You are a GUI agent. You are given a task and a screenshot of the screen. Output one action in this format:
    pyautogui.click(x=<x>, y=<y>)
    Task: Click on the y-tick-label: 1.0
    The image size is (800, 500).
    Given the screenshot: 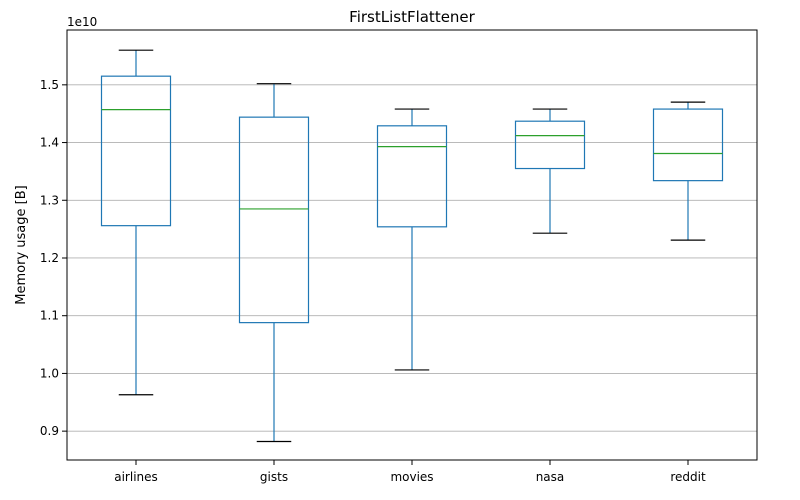 What is the action you would take?
    pyautogui.click(x=49, y=373)
    